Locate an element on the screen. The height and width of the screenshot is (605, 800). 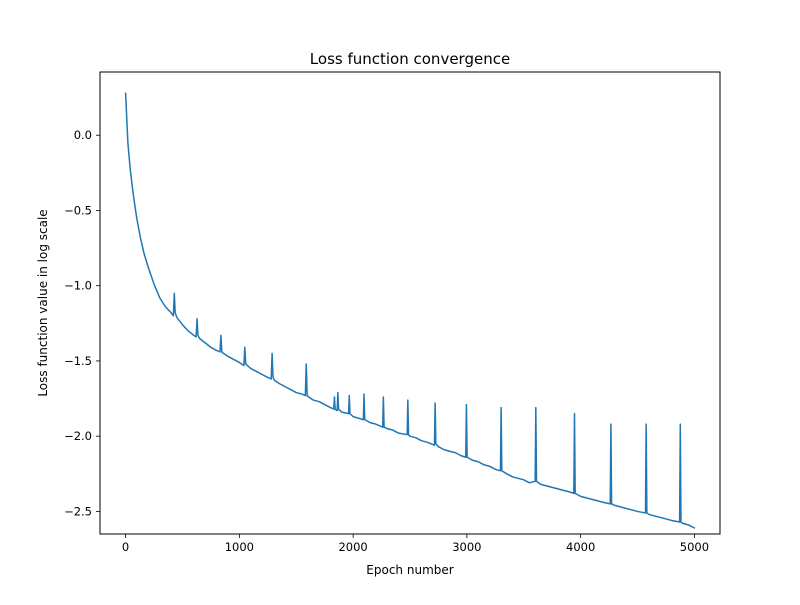
x-tick-label: 1000 is located at coordinates (239, 547).